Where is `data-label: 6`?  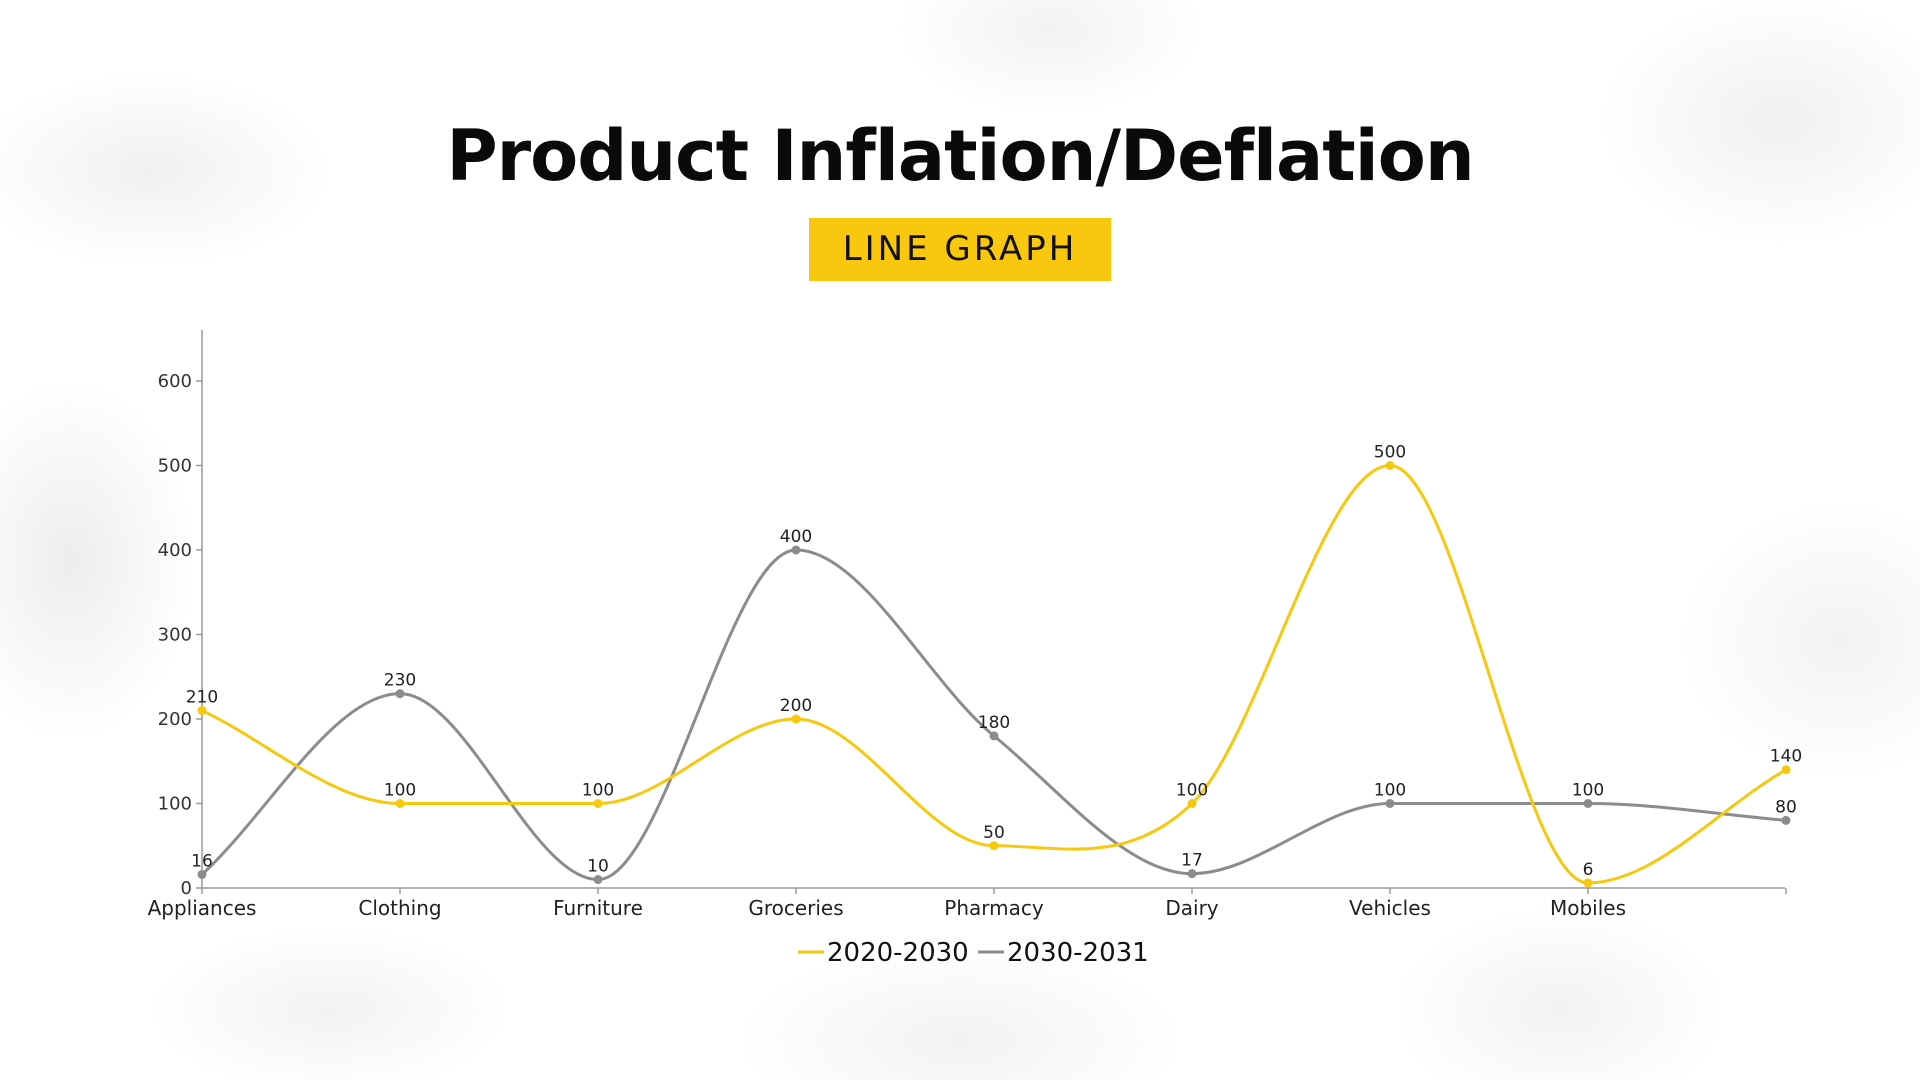
data-label: 6 is located at coordinates (1588, 870).